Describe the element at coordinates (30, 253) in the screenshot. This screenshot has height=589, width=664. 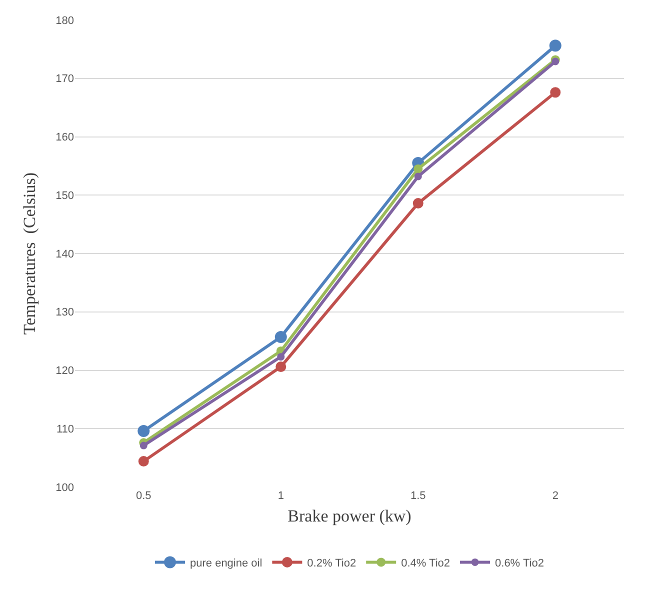
I see `y-axis-title: Temperatures (Celsius)` at that location.